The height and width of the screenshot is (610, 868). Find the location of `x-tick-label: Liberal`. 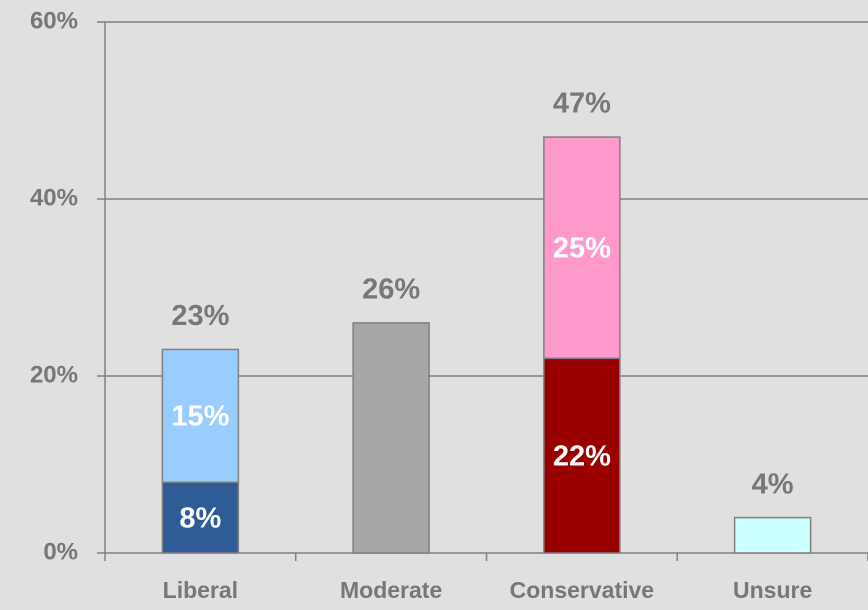

x-tick-label: Liberal is located at coordinates (200, 590).